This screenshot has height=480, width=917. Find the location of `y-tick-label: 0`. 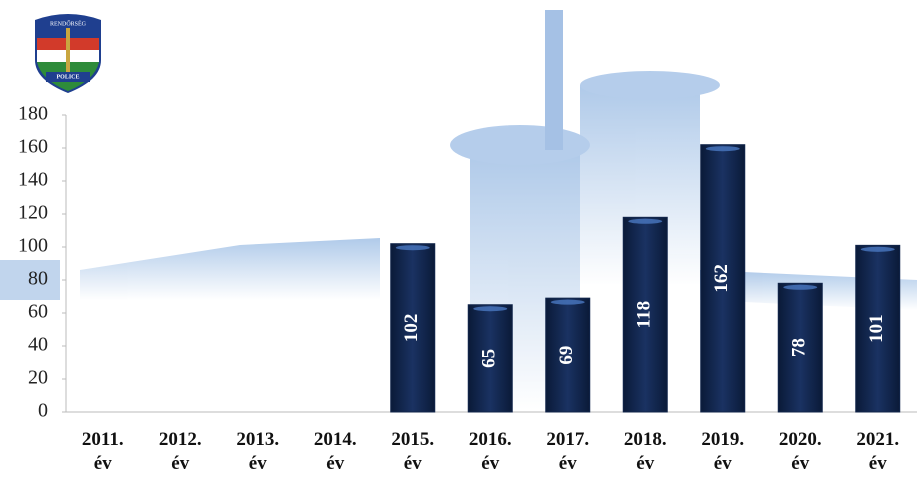

y-tick-label: 0 is located at coordinates (43, 411).